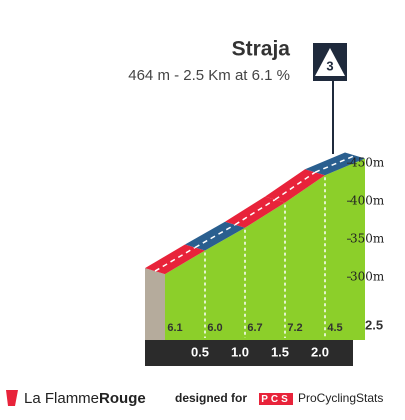 Image resolution: width=405 pixels, height=420 pixels. I want to click on distance-band, so click(249, 353).